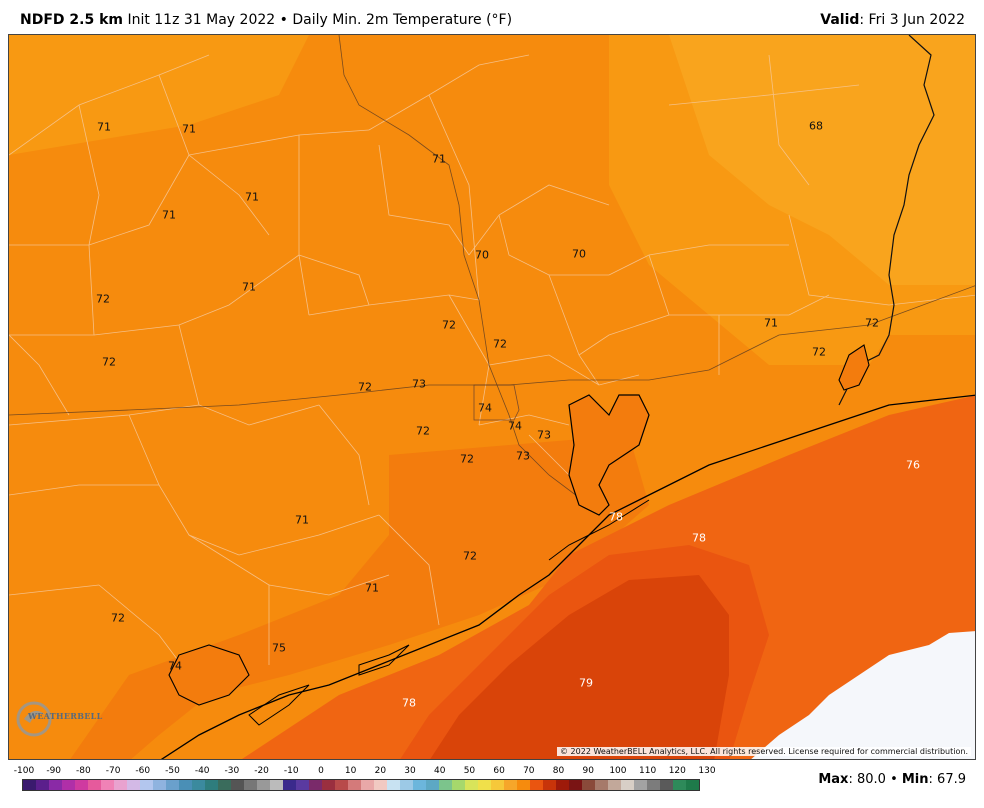 The image size is (984, 808). I want to click on east-matagorda, so click(384, 660).